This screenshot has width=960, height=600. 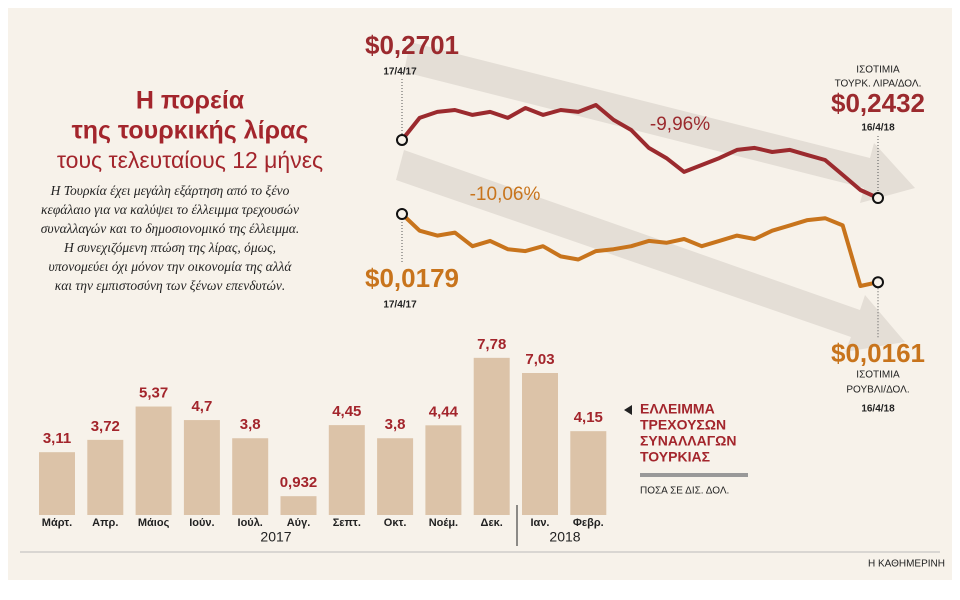 I want to click on body-text: Η συνεχιζόμενη πτώση της λίρας, όμως,, so click(x=169, y=247).